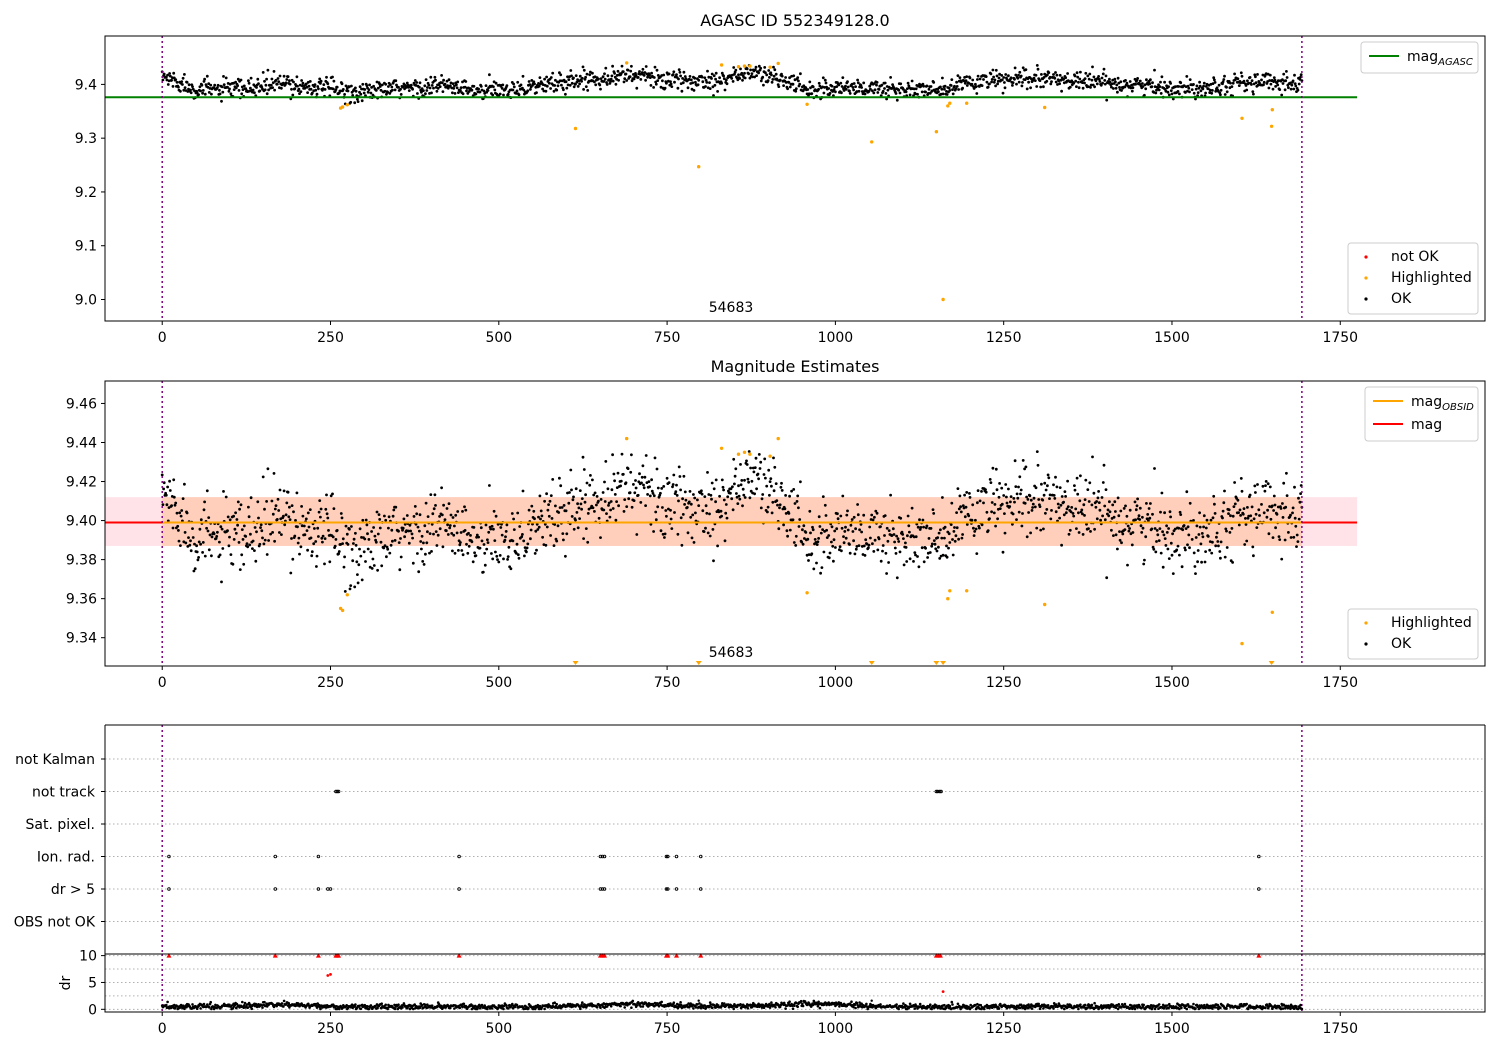 This screenshot has height=1050, width=1500. Describe the element at coordinates (1431, 278) in the screenshot. I see `agasc-legend-point-label: Highlighted` at that location.